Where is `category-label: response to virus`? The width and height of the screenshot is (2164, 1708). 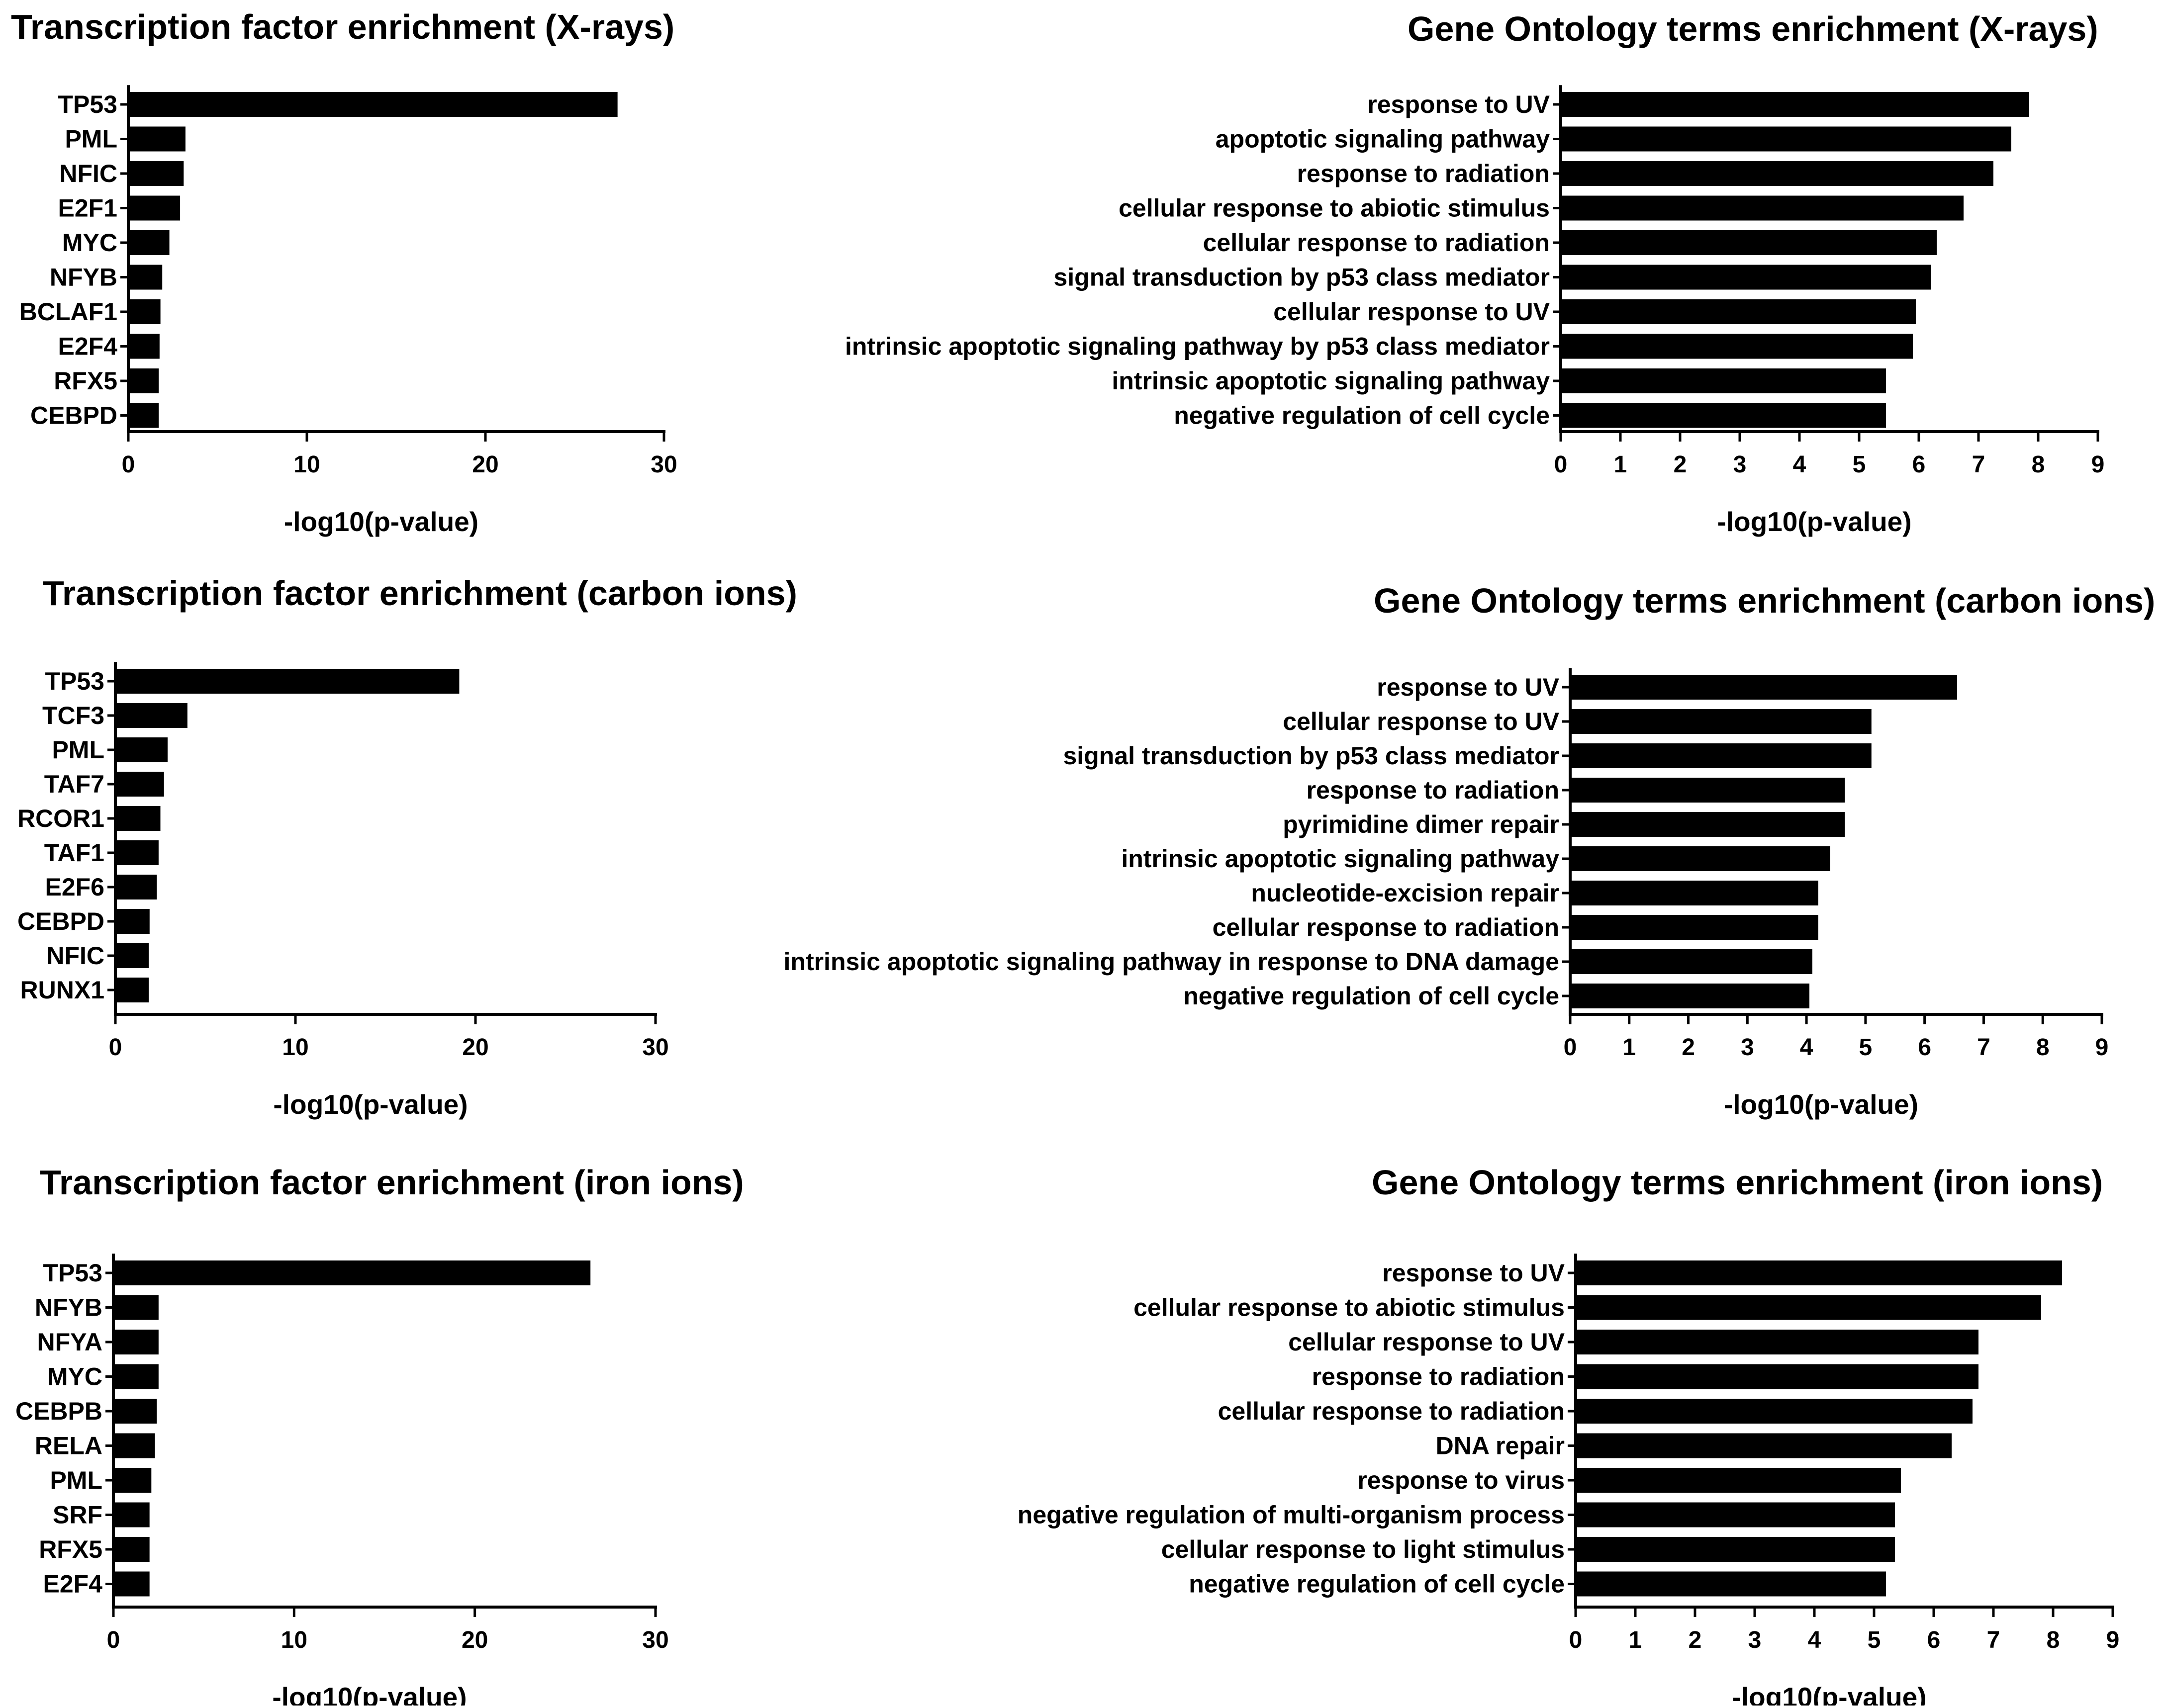 category-label: response to virus is located at coordinates (1461, 1480).